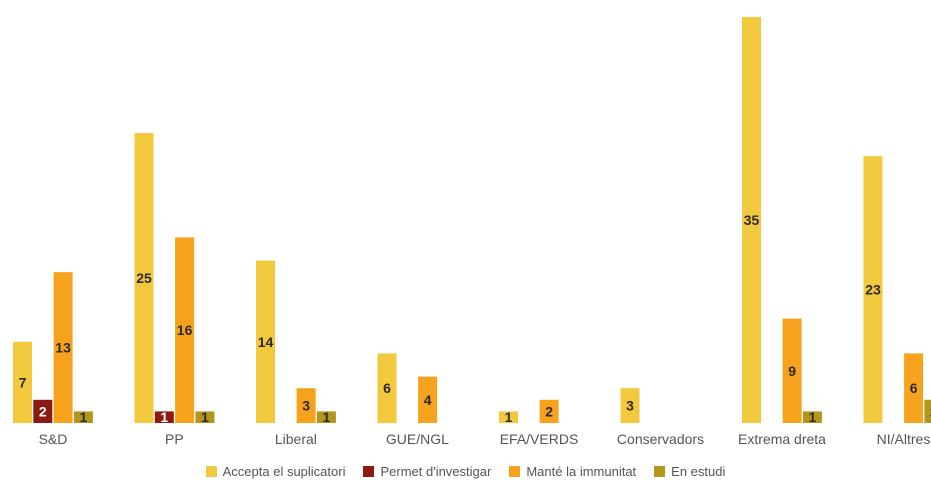 The height and width of the screenshot is (482, 931). What do you see at coordinates (698, 471) in the screenshot?
I see `legend-label: En estudi` at bounding box center [698, 471].